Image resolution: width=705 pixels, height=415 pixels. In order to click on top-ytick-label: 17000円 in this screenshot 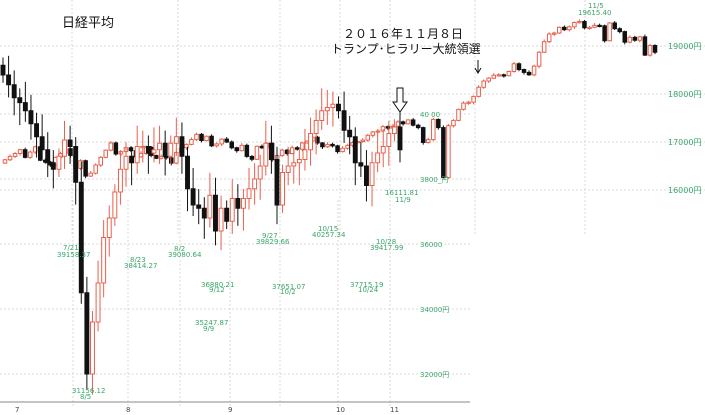, I will do `click(684, 142)`.